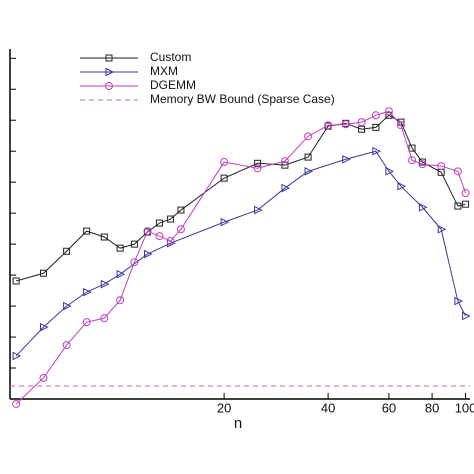  I want to click on x-tick-label: 100, so click(464, 407).